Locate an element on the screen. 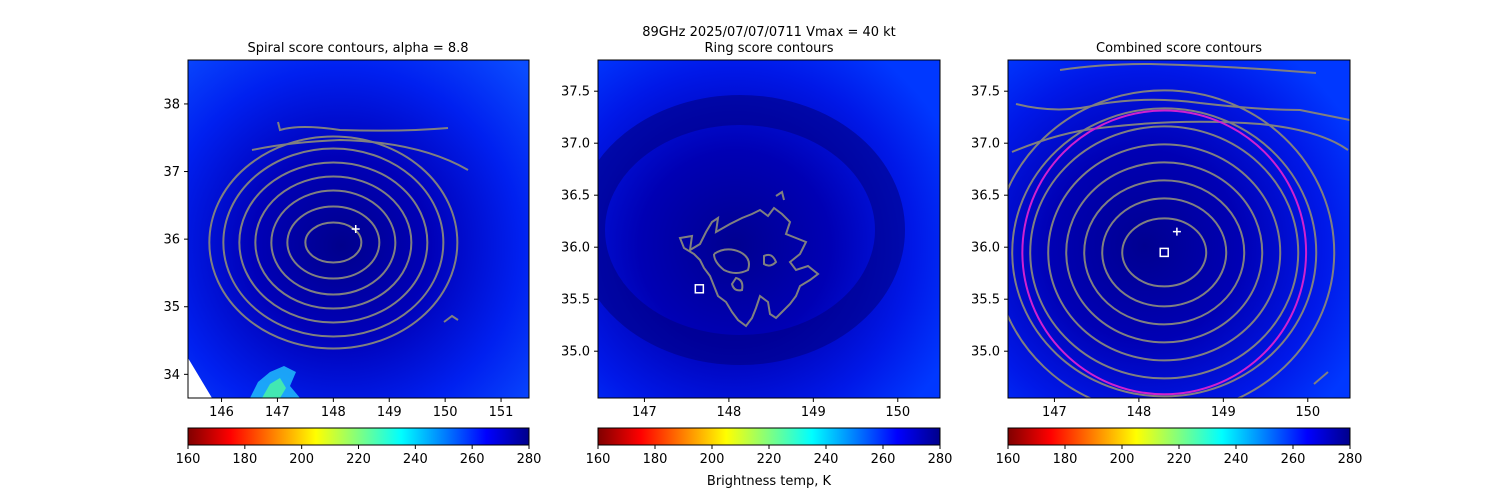 This screenshot has height=500, width=1500. panel-combined-contours is located at coordinates (1172, 243).